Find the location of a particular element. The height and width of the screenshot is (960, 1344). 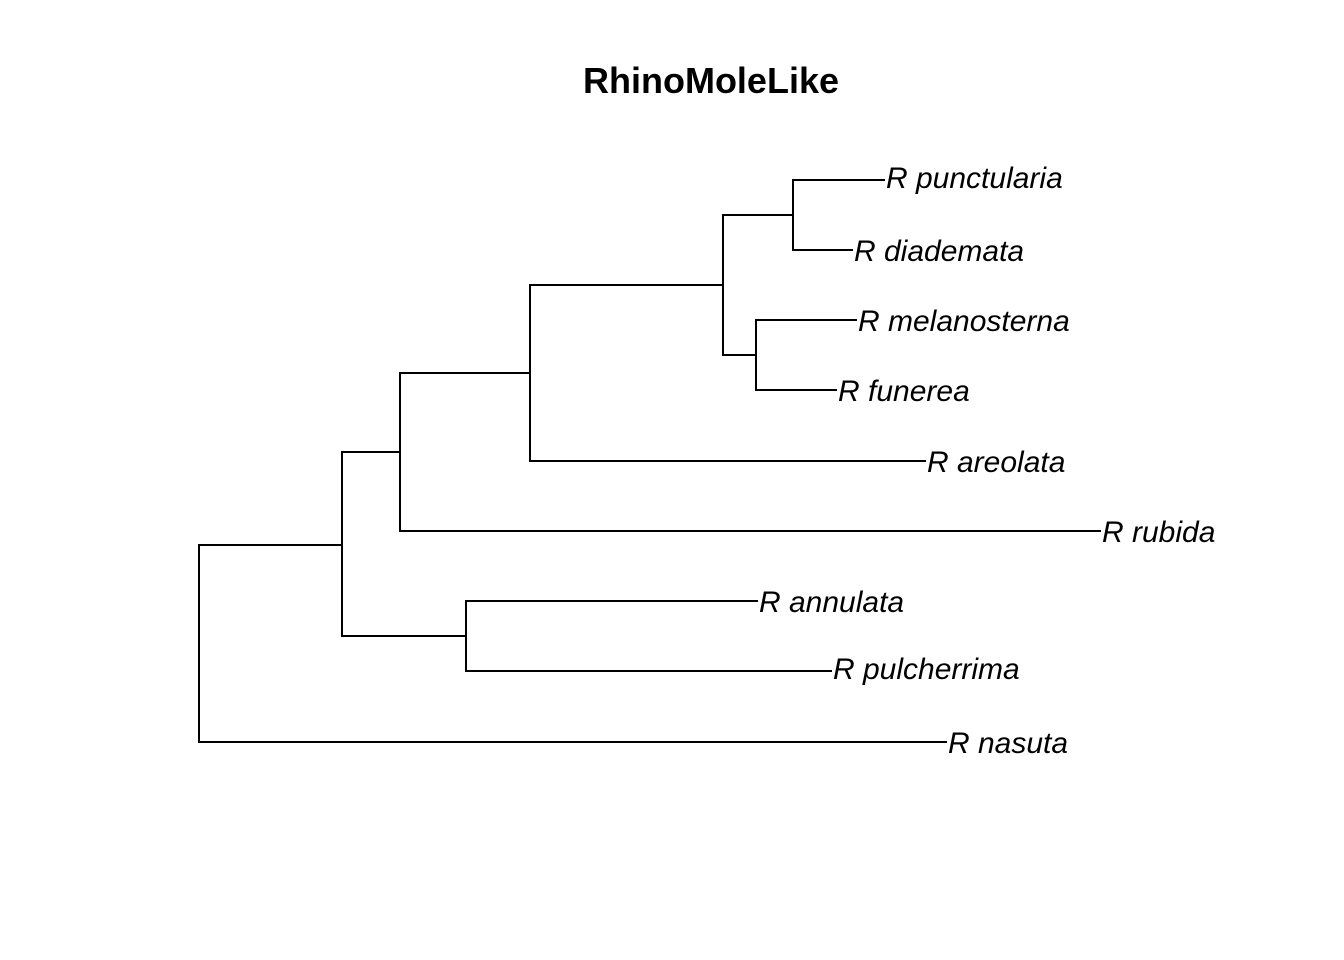

tip-label-melanosterna: R melanosterna is located at coordinates (964, 321).